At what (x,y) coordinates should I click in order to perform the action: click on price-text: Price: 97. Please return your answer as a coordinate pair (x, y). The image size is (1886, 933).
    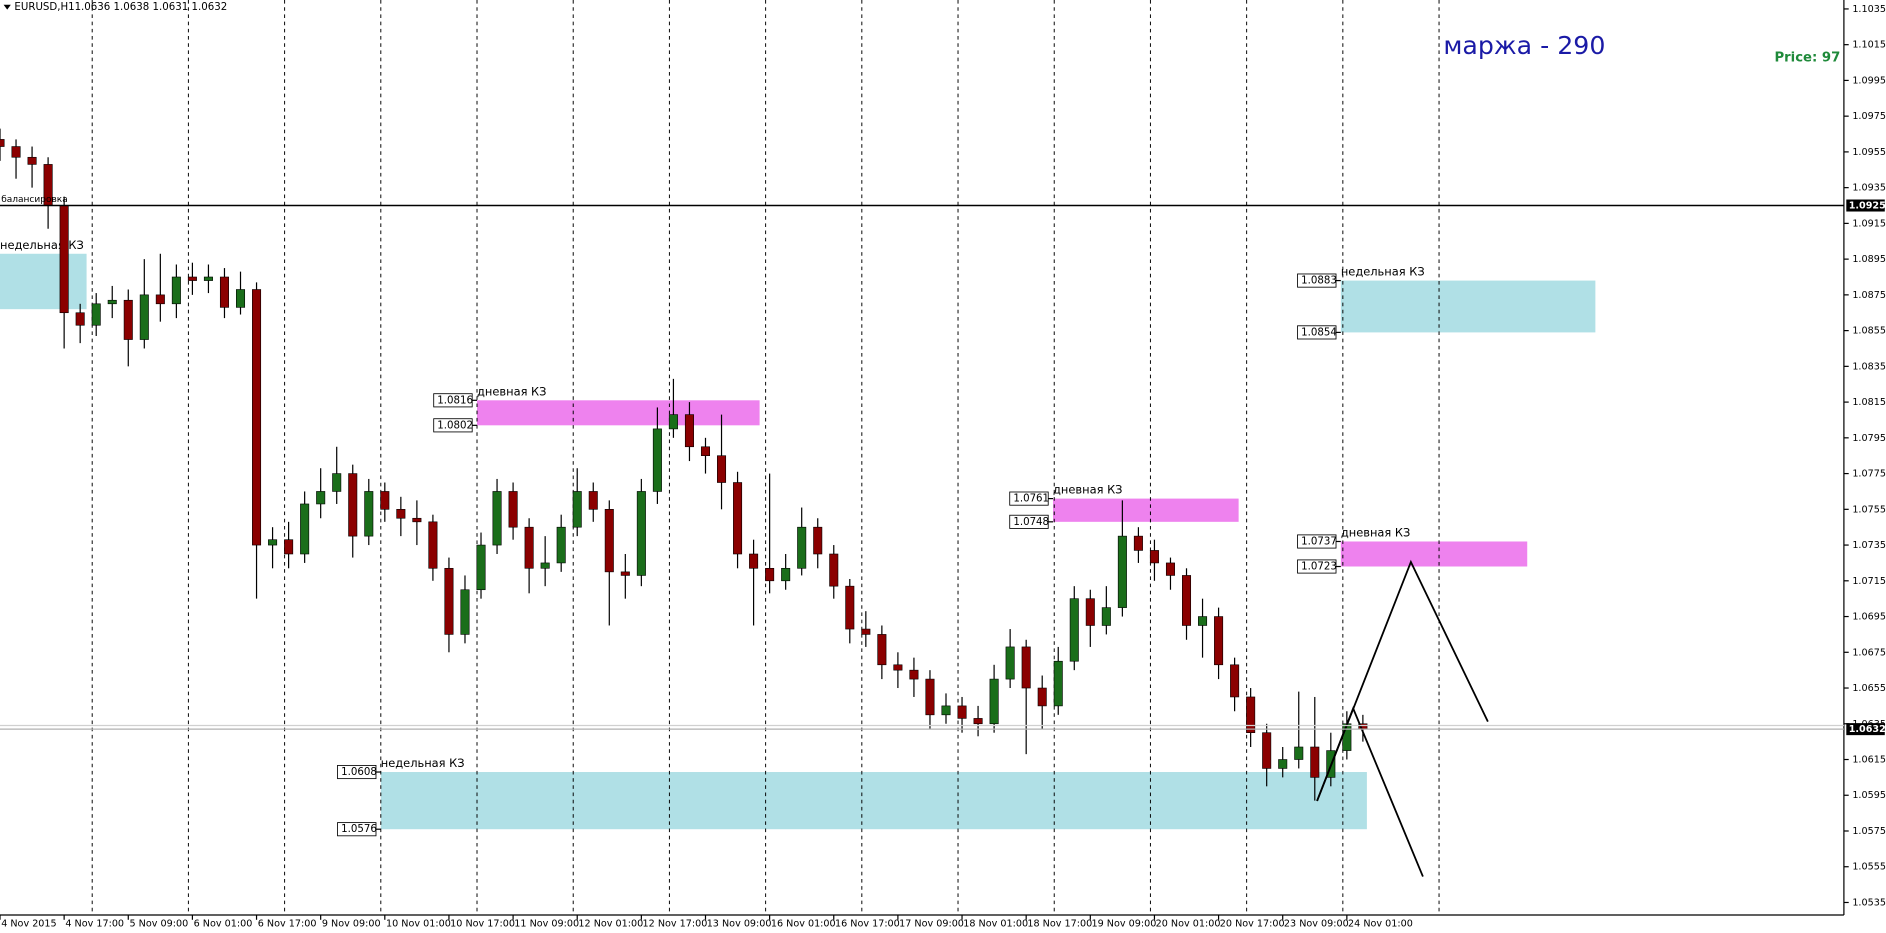
    Looking at the image, I should click on (1807, 58).